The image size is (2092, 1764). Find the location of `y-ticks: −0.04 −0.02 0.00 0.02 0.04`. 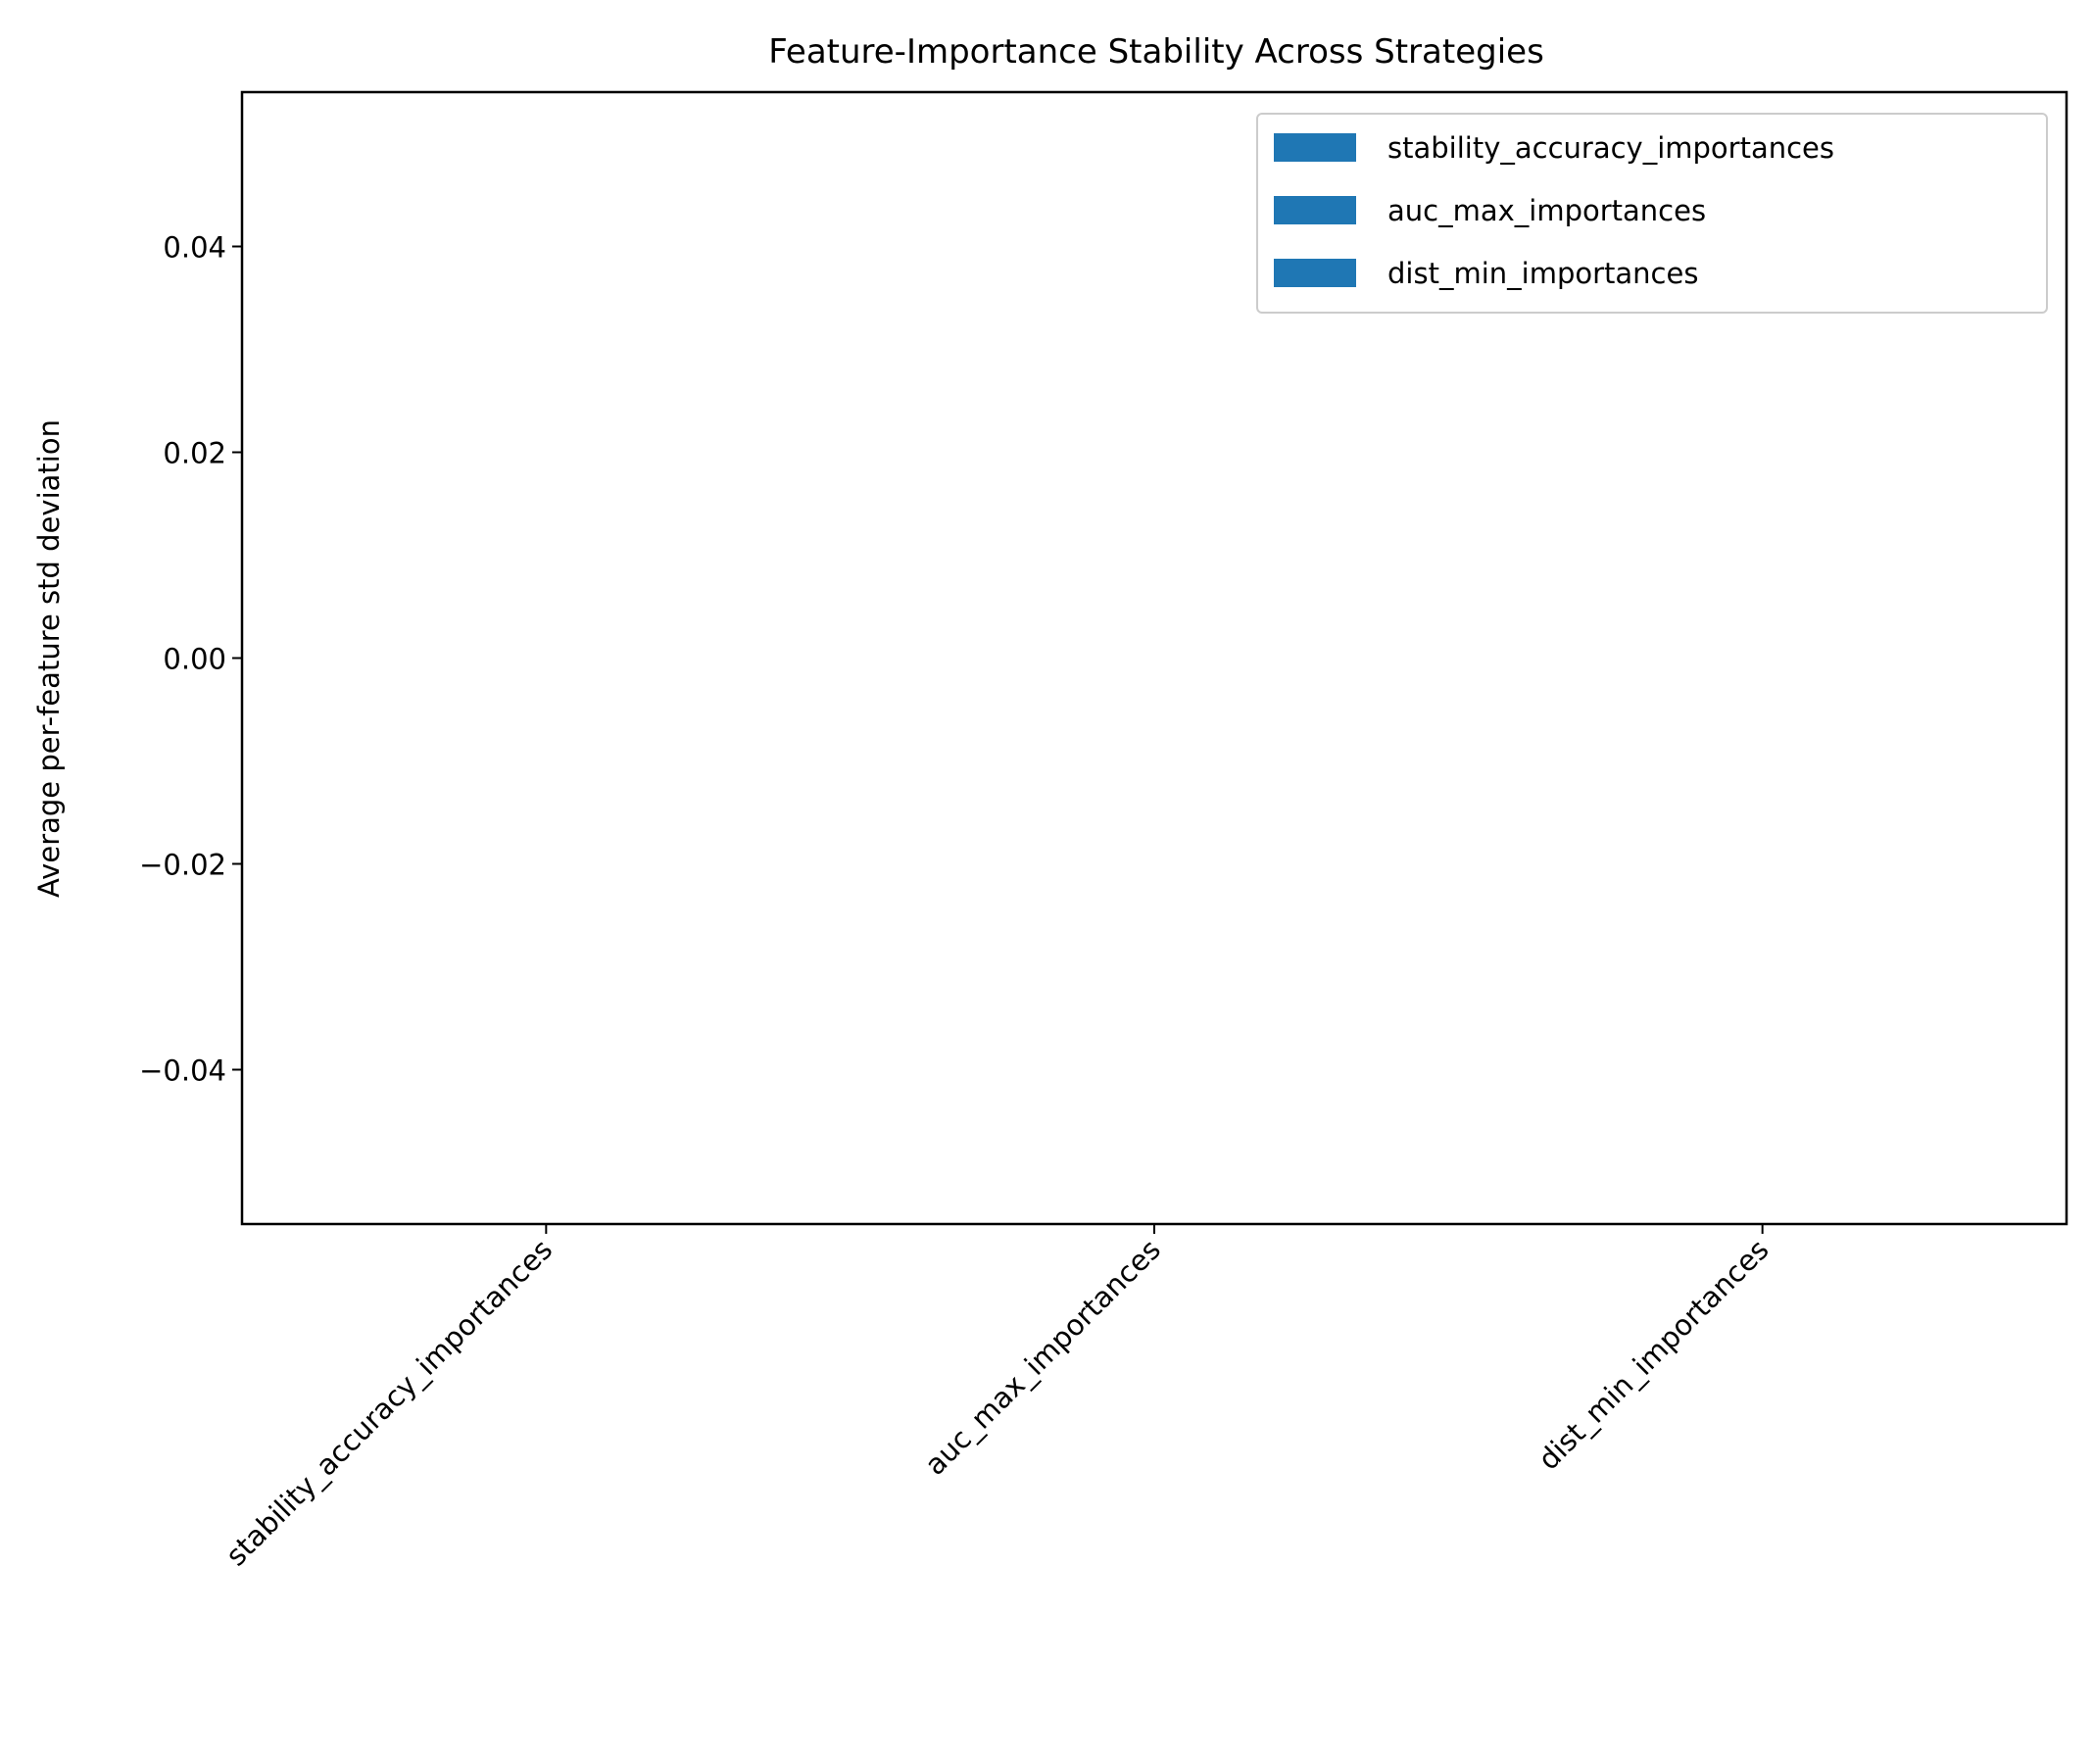

y-ticks: −0.04 −0.02 0.00 0.02 0.04 is located at coordinates (191, 659).